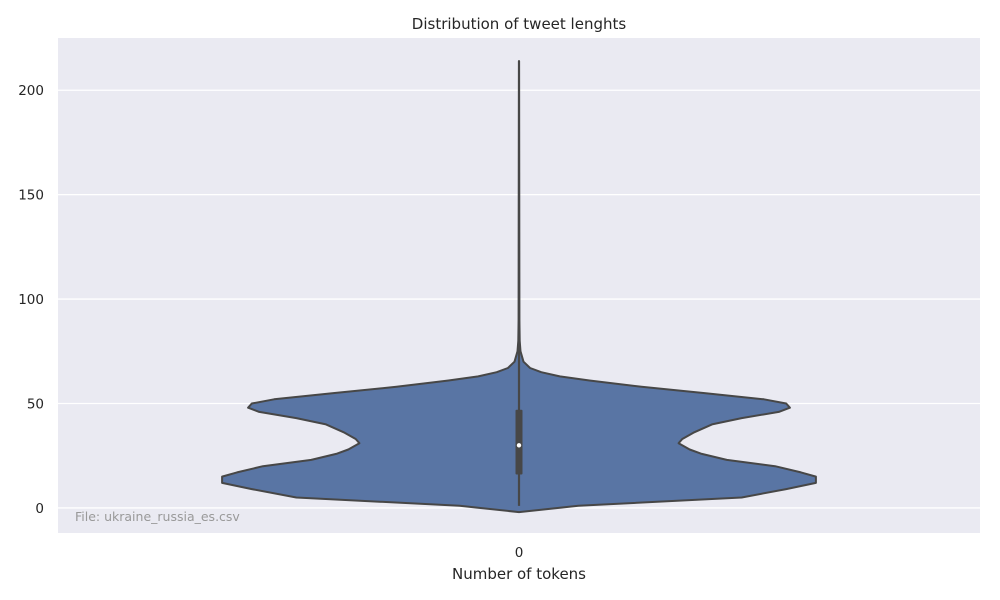  What do you see at coordinates (157, 516) in the screenshot?
I see `file-annotation: File: ukraine_russia_es.csv` at bounding box center [157, 516].